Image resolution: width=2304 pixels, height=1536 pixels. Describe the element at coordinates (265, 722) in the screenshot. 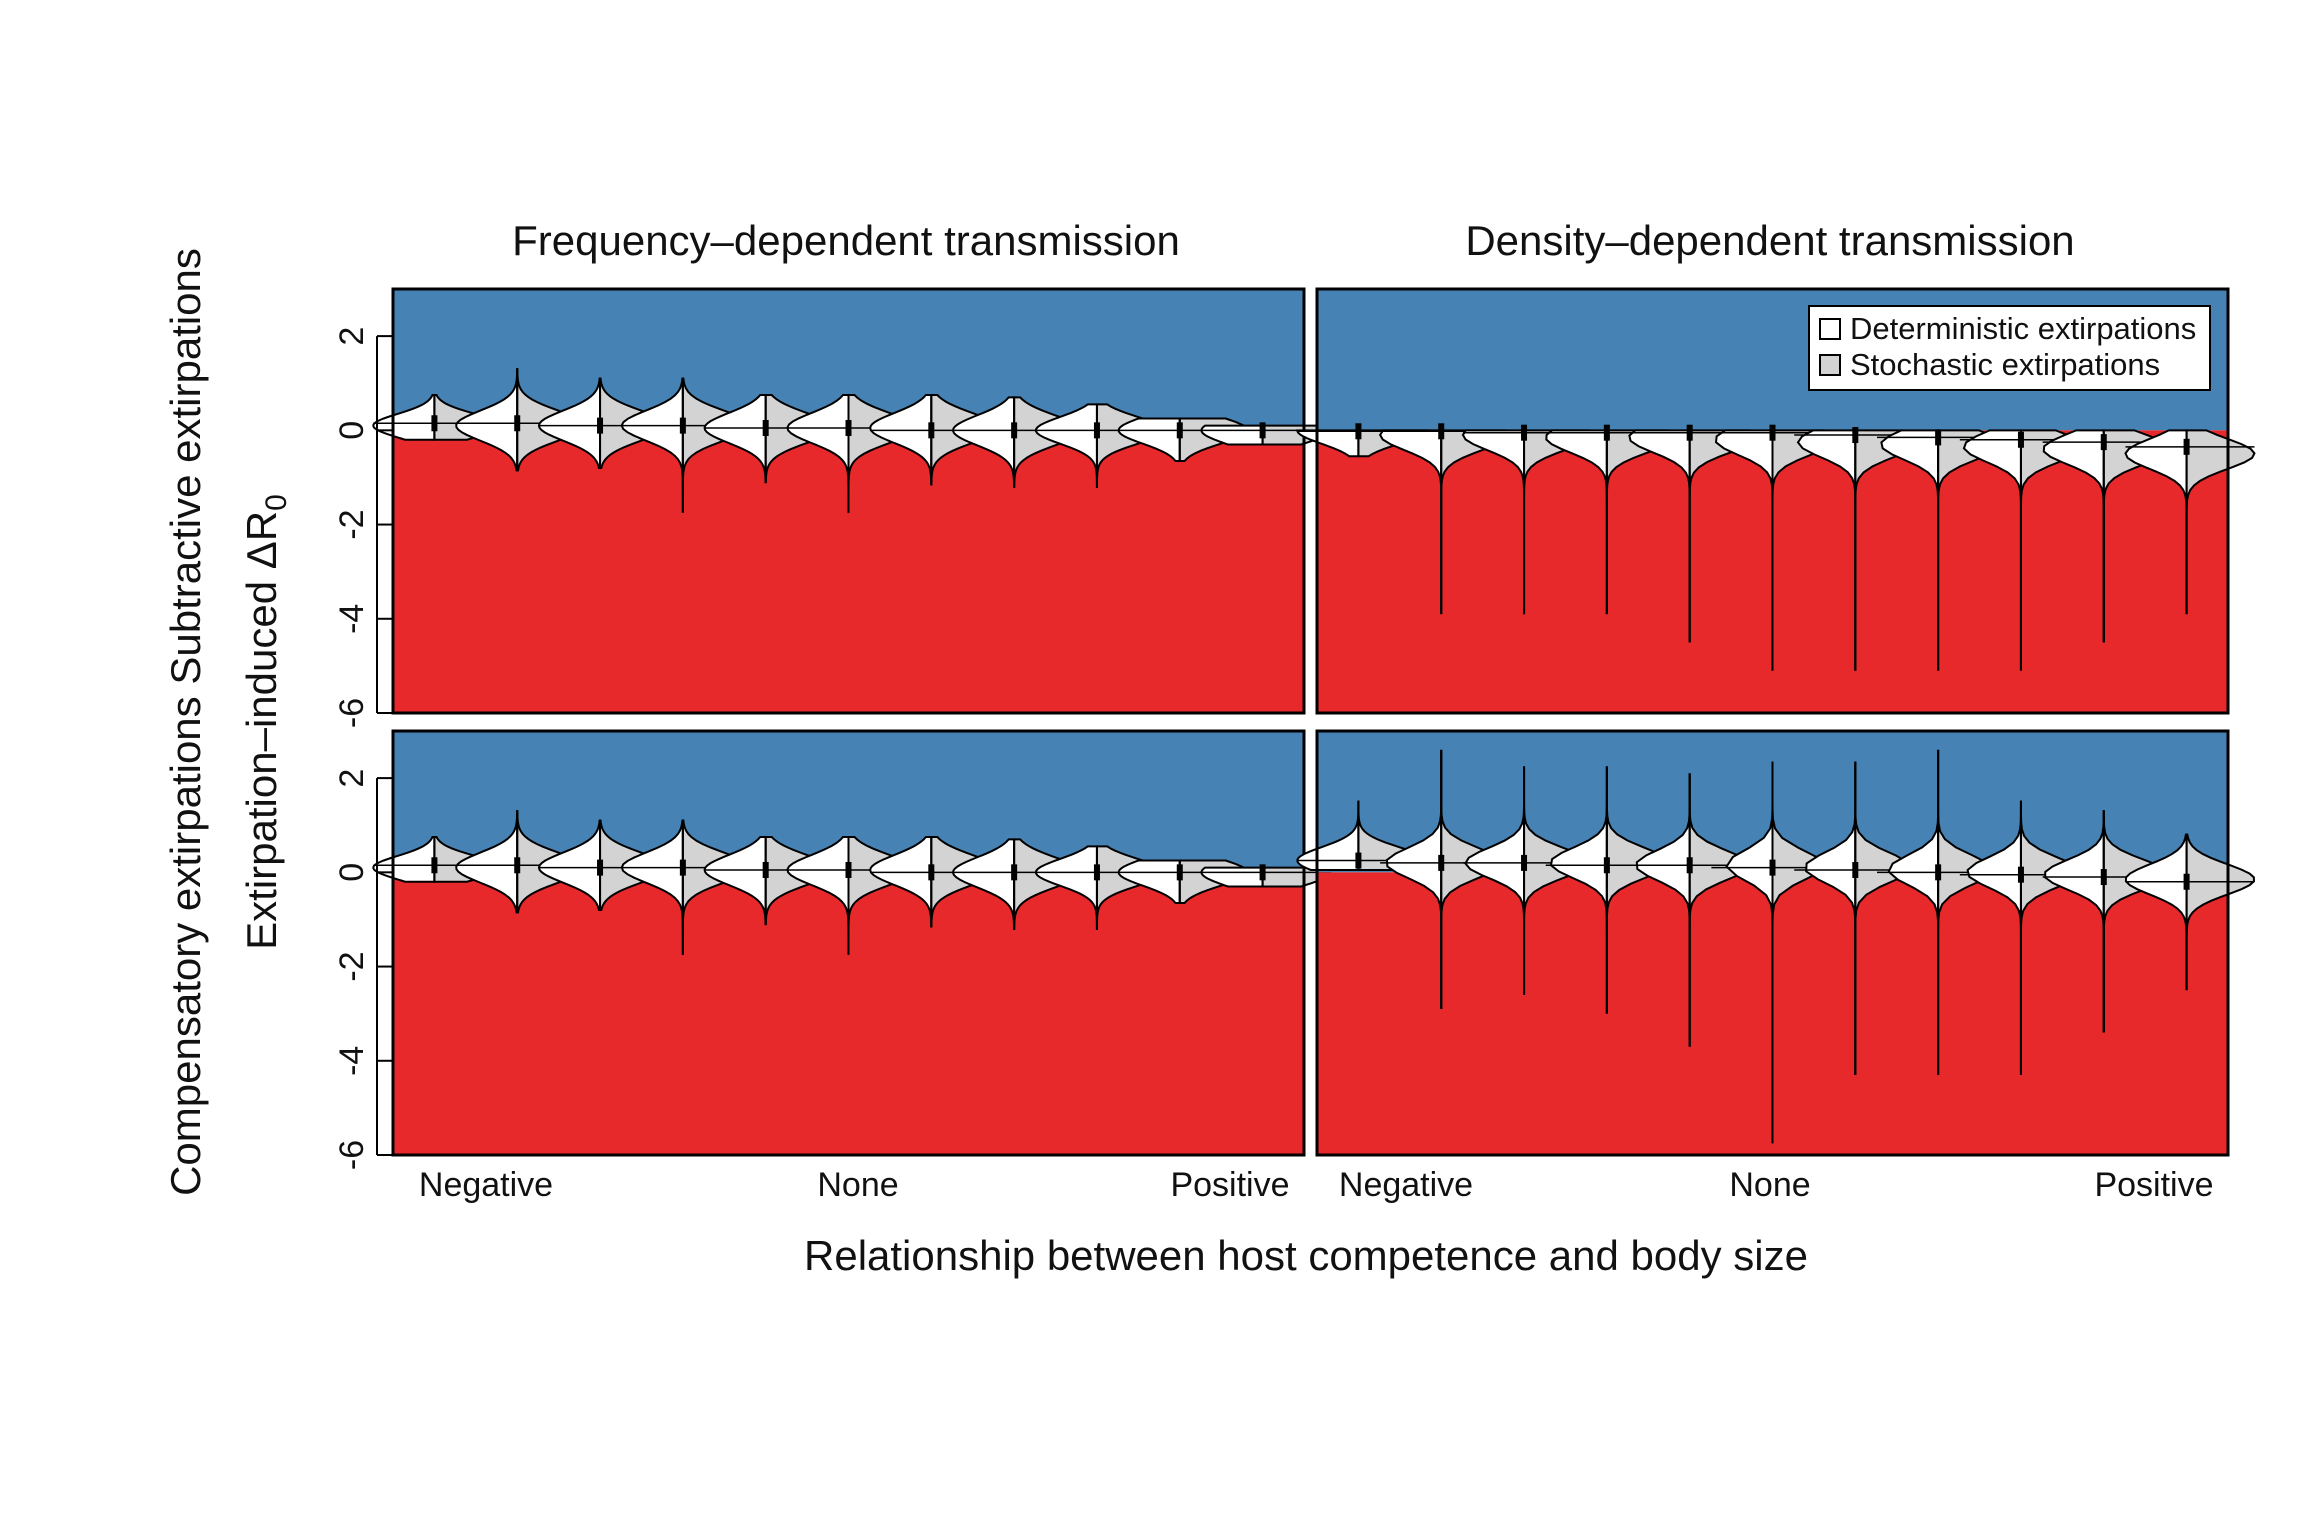

I see `y-axis-title: Extirpation–induced ΔR0` at that location.